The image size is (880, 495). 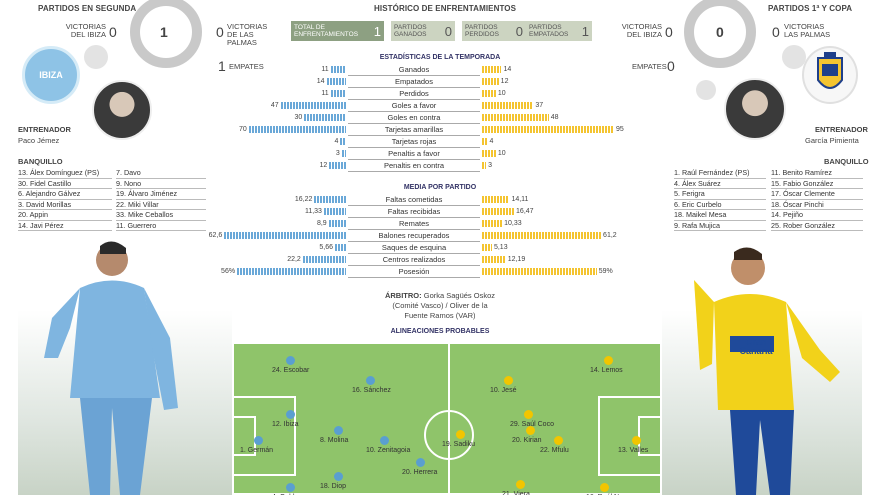 What do you see at coordinates (490, 165) in the screenshot?
I see `value-palmas: 3` at bounding box center [490, 165].